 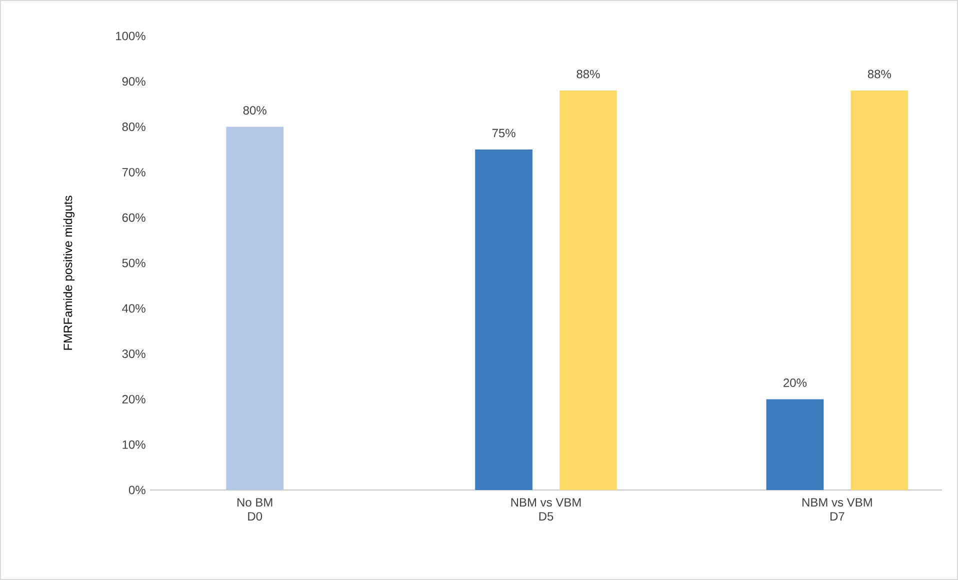 What do you see at coordinates (795, 383) in the screenshot?
I see `data-label: 20%` at bounding box center [795, 383].